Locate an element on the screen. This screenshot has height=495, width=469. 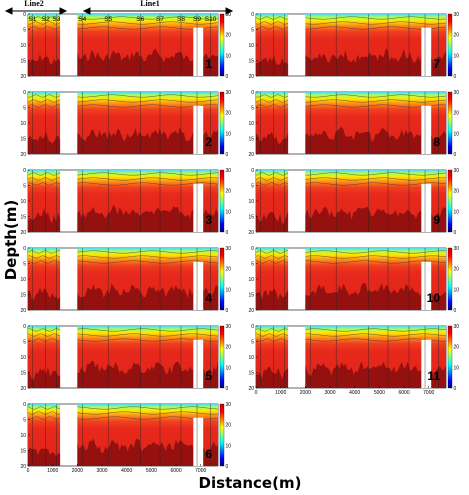
panel-1: 0 5 10 15 20 30 20 10 0 1 S1 S2 S3 S4 S5 S6 S7 S8 S9 S10 is located at coordinates (125, 46).